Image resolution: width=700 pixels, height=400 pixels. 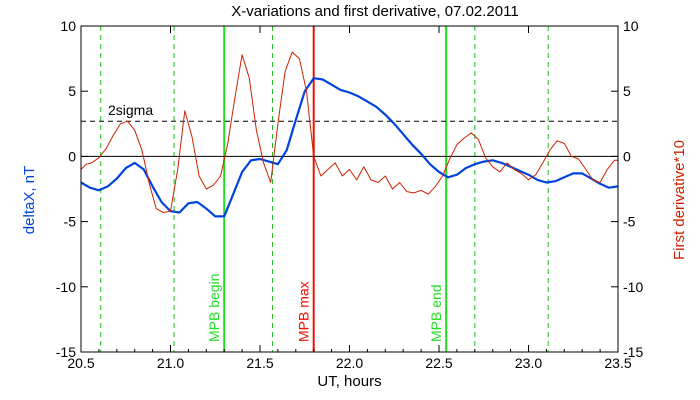 What do you see at coordinates (68, 26) in the screenshot?
I see `y-tick-label: 10` at bounding box center [68, 26].